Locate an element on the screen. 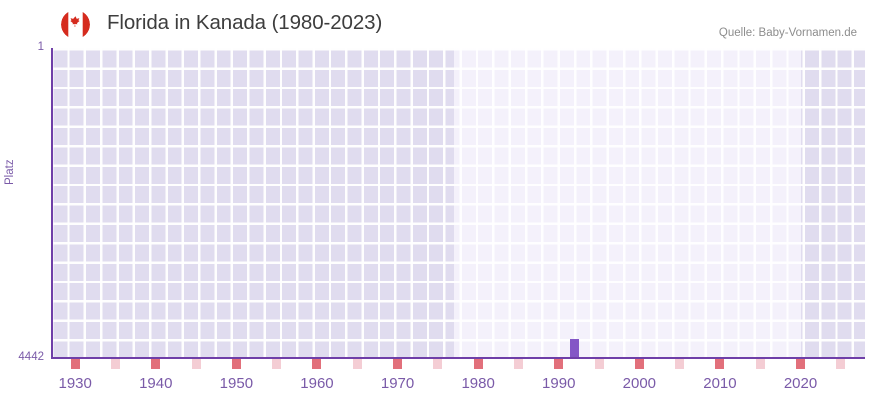 This screenshot has width=873, height=402. data-bar is located at coordinates (575, 348).